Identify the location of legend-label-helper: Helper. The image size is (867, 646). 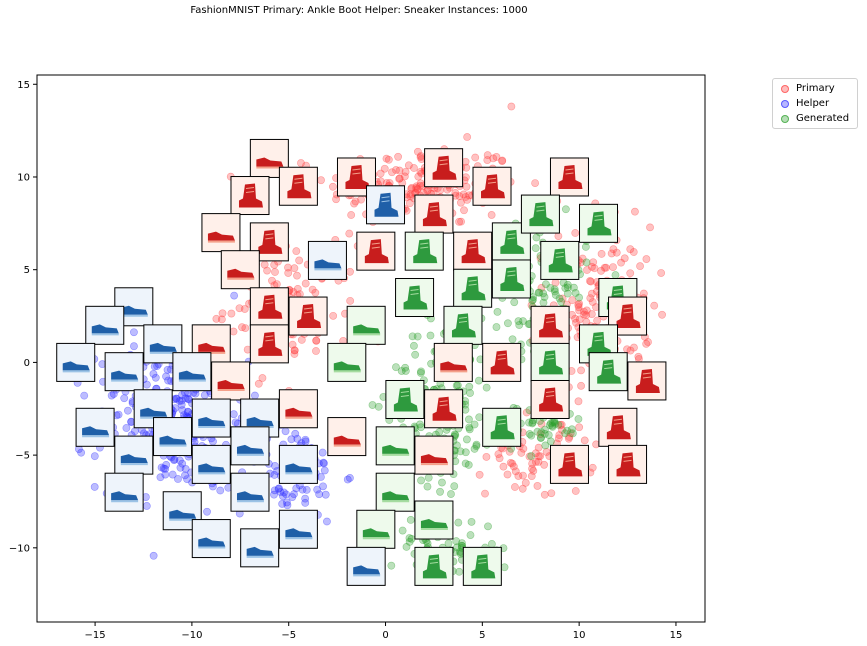
(813, 103).